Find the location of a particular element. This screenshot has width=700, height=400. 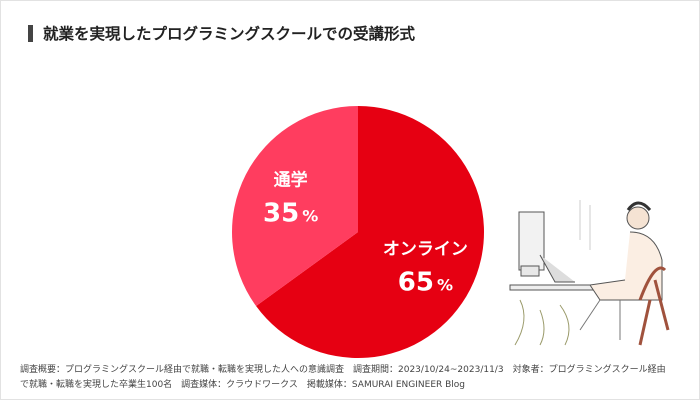

title-text: 就業を実現したプログラミングスクールでの受講形式 is located at coordinates (229, 34).